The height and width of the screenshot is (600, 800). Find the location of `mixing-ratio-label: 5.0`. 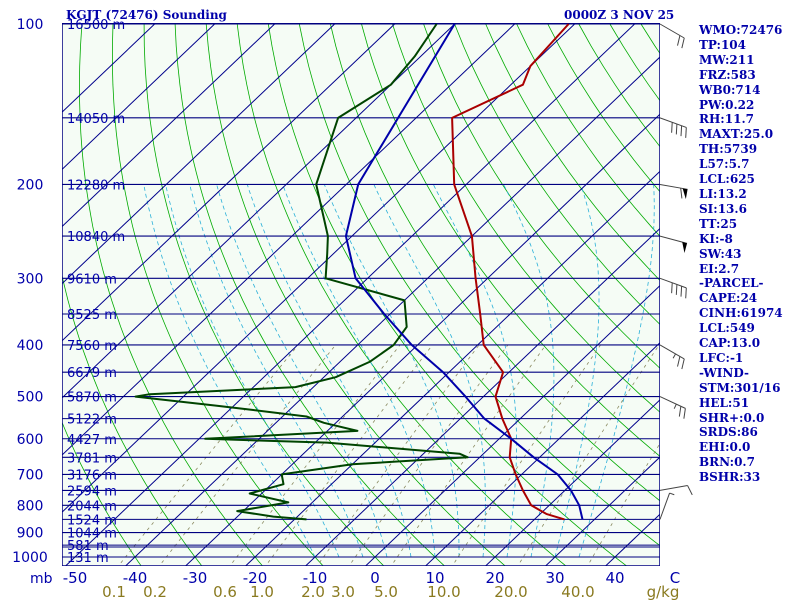

mixing-ratio-label: 5.0 is located at coordinates (386, 591).